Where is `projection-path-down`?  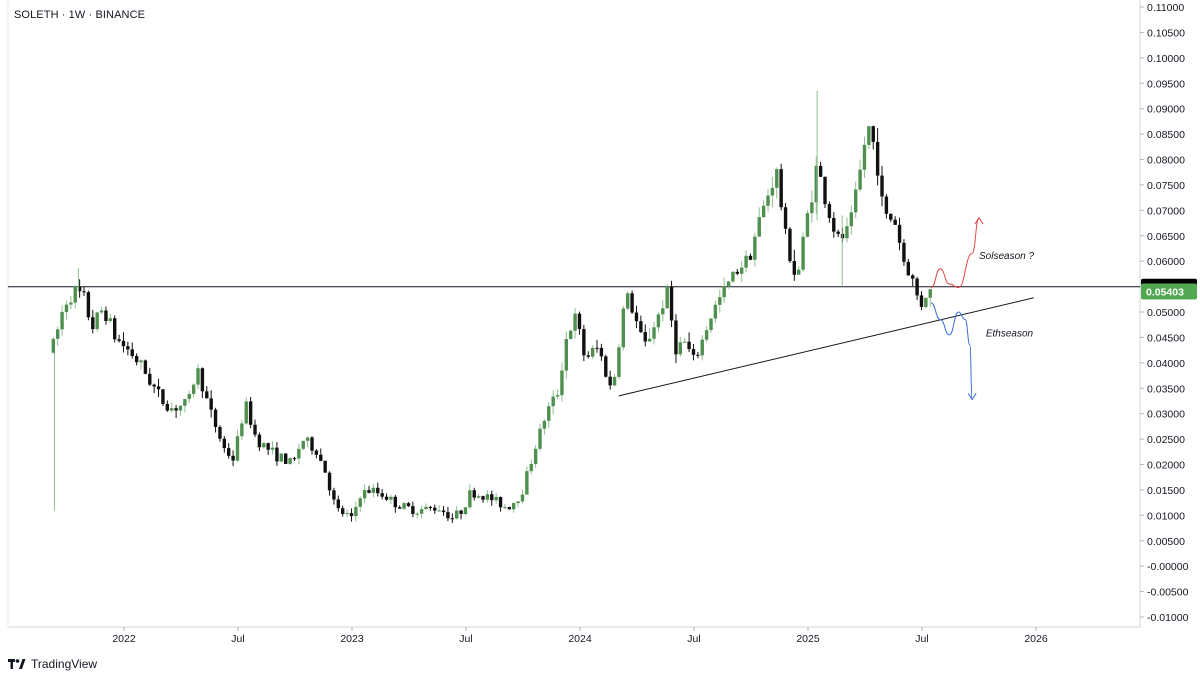 projection-path-down is located at coordinates (951, 351).